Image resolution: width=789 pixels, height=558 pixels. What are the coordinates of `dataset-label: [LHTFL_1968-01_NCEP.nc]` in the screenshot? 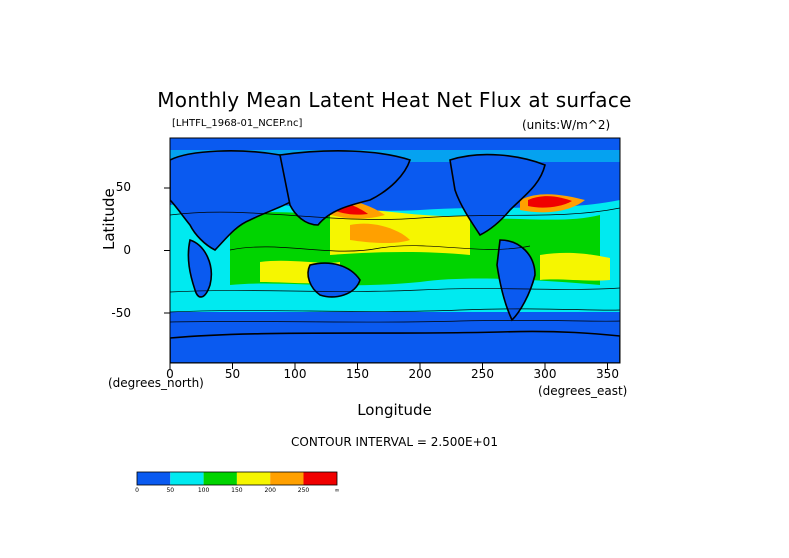 It's located at (237, 123).